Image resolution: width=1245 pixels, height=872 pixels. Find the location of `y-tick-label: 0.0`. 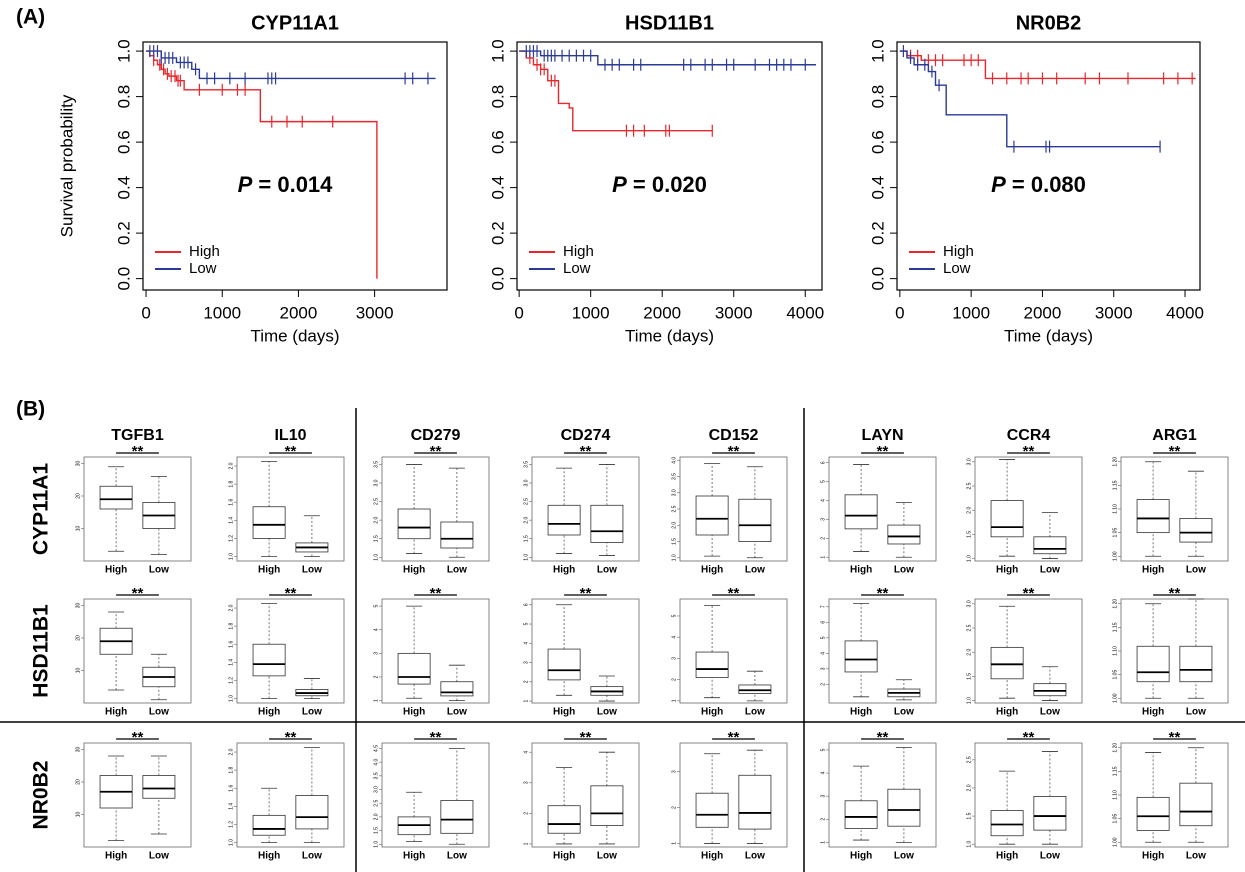

y-tick-label: 0.0 is located at coordinates (497, 279).